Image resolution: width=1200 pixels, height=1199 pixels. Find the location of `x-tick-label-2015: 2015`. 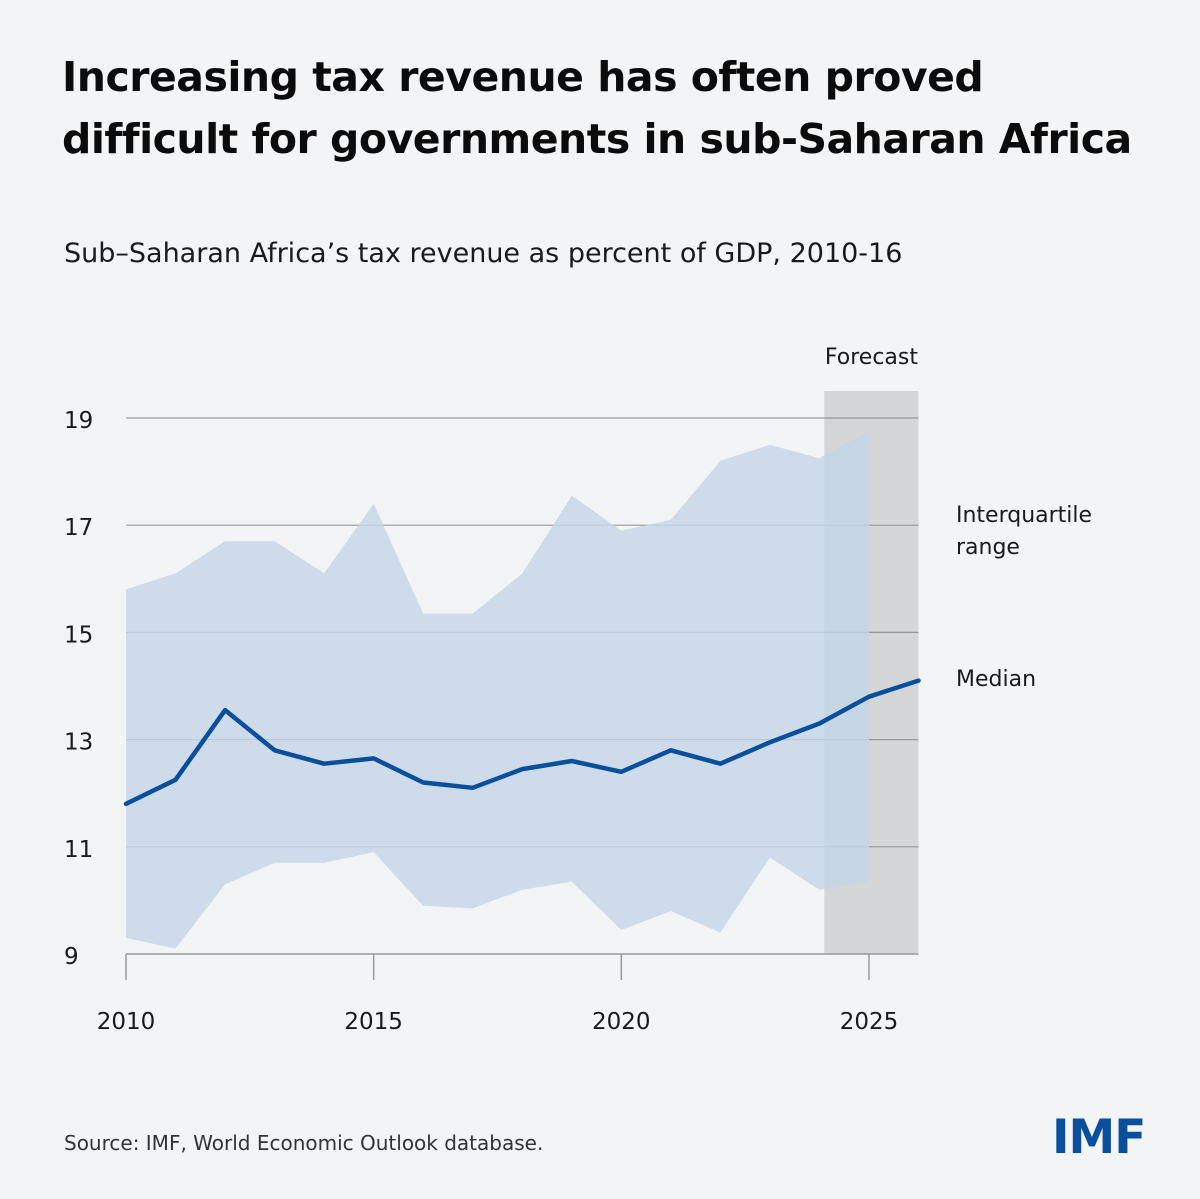

x-tick-label-2015: 2015 is located at coordinates (373, 1022).